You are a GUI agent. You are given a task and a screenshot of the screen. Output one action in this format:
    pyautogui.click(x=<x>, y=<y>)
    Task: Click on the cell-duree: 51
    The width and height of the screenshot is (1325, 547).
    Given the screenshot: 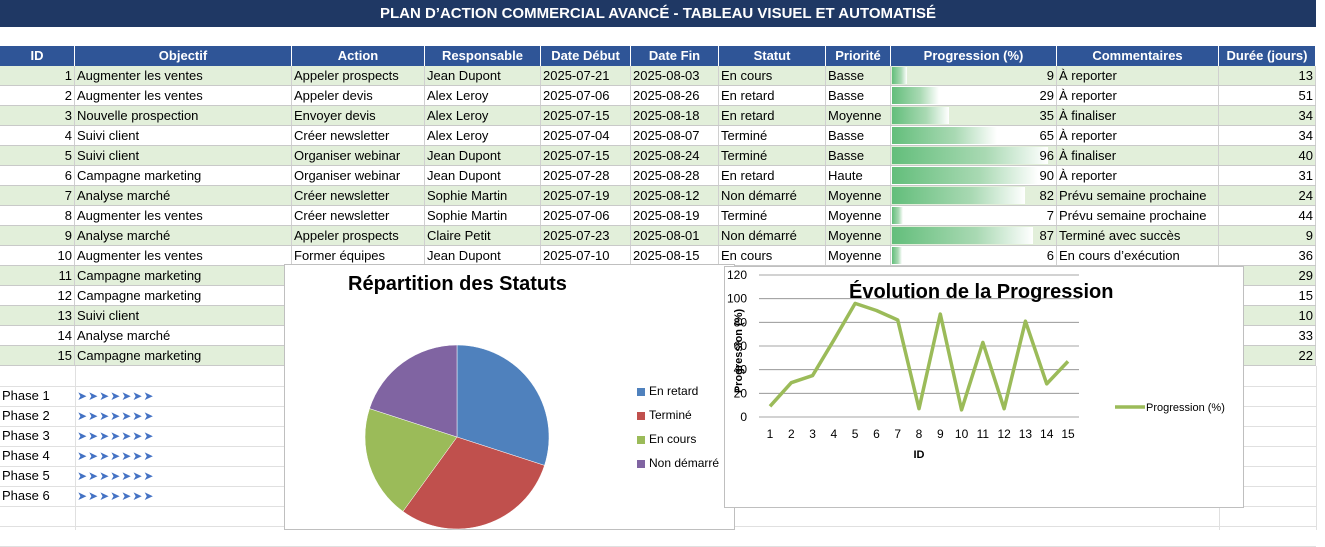 What is the action you would take?
    pyautogui.click(x=1267, y=95)
    